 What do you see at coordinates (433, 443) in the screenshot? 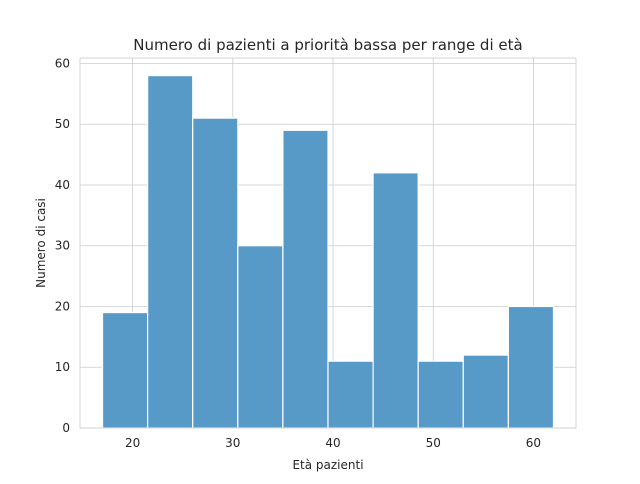
I see `x-tick-label: 50` at bounding box center [433, 443].